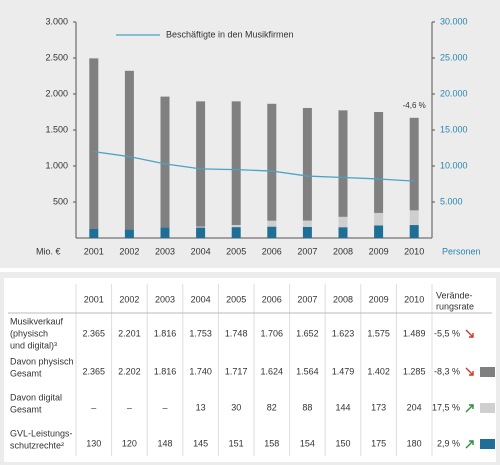  What do you see at coordinates (307, 371) in the screenshot?
I see `cell: 1.564` at bounding box center [307, 371].